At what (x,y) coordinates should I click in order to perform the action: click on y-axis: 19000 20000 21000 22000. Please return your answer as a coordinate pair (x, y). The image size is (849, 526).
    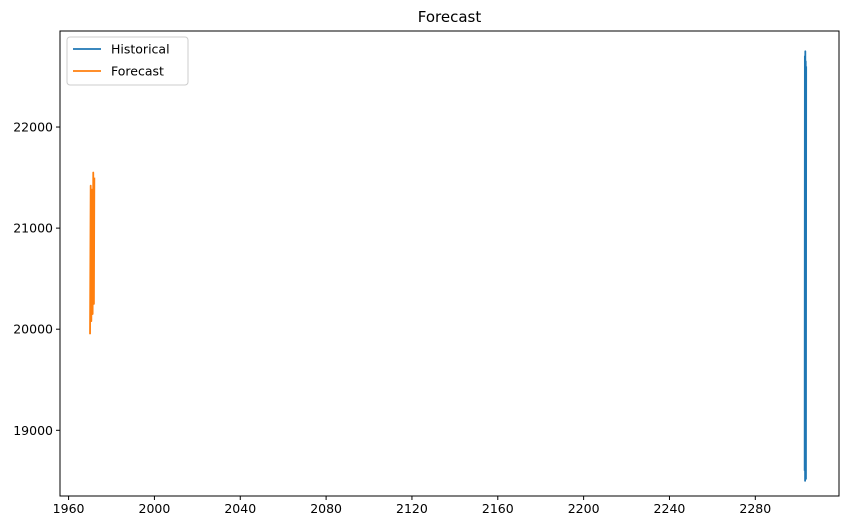
    Looking at the image, I should click on (36, 279).